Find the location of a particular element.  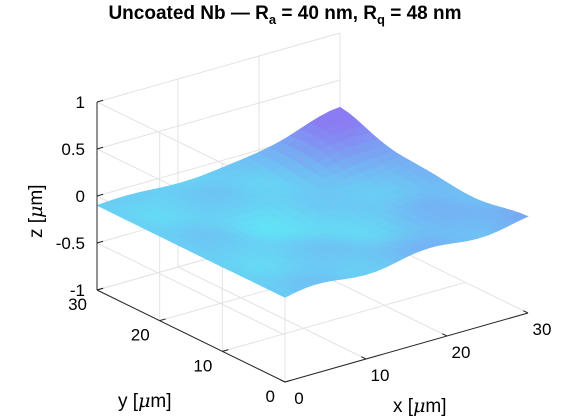

y-axis-label: y [μm] is located at coordinates (145, 401).